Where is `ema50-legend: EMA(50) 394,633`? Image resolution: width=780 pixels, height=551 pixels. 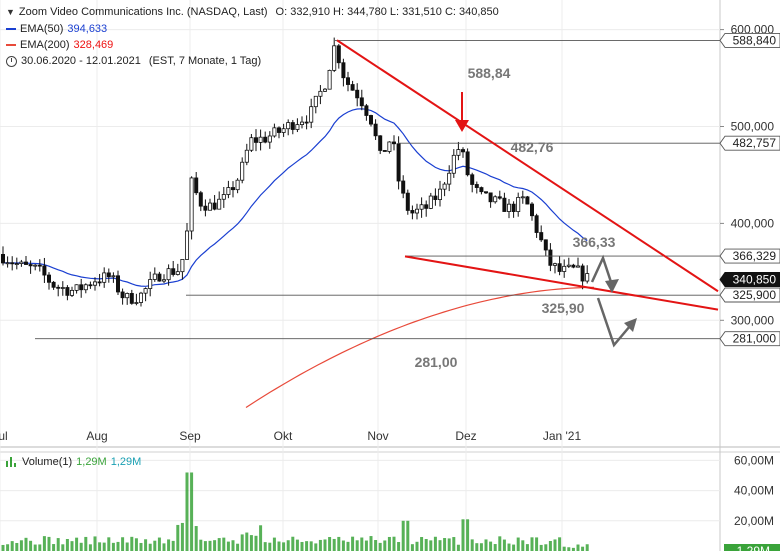 ema50-legend: EMA(50) 394,633 is located at coordinates (56, 29).